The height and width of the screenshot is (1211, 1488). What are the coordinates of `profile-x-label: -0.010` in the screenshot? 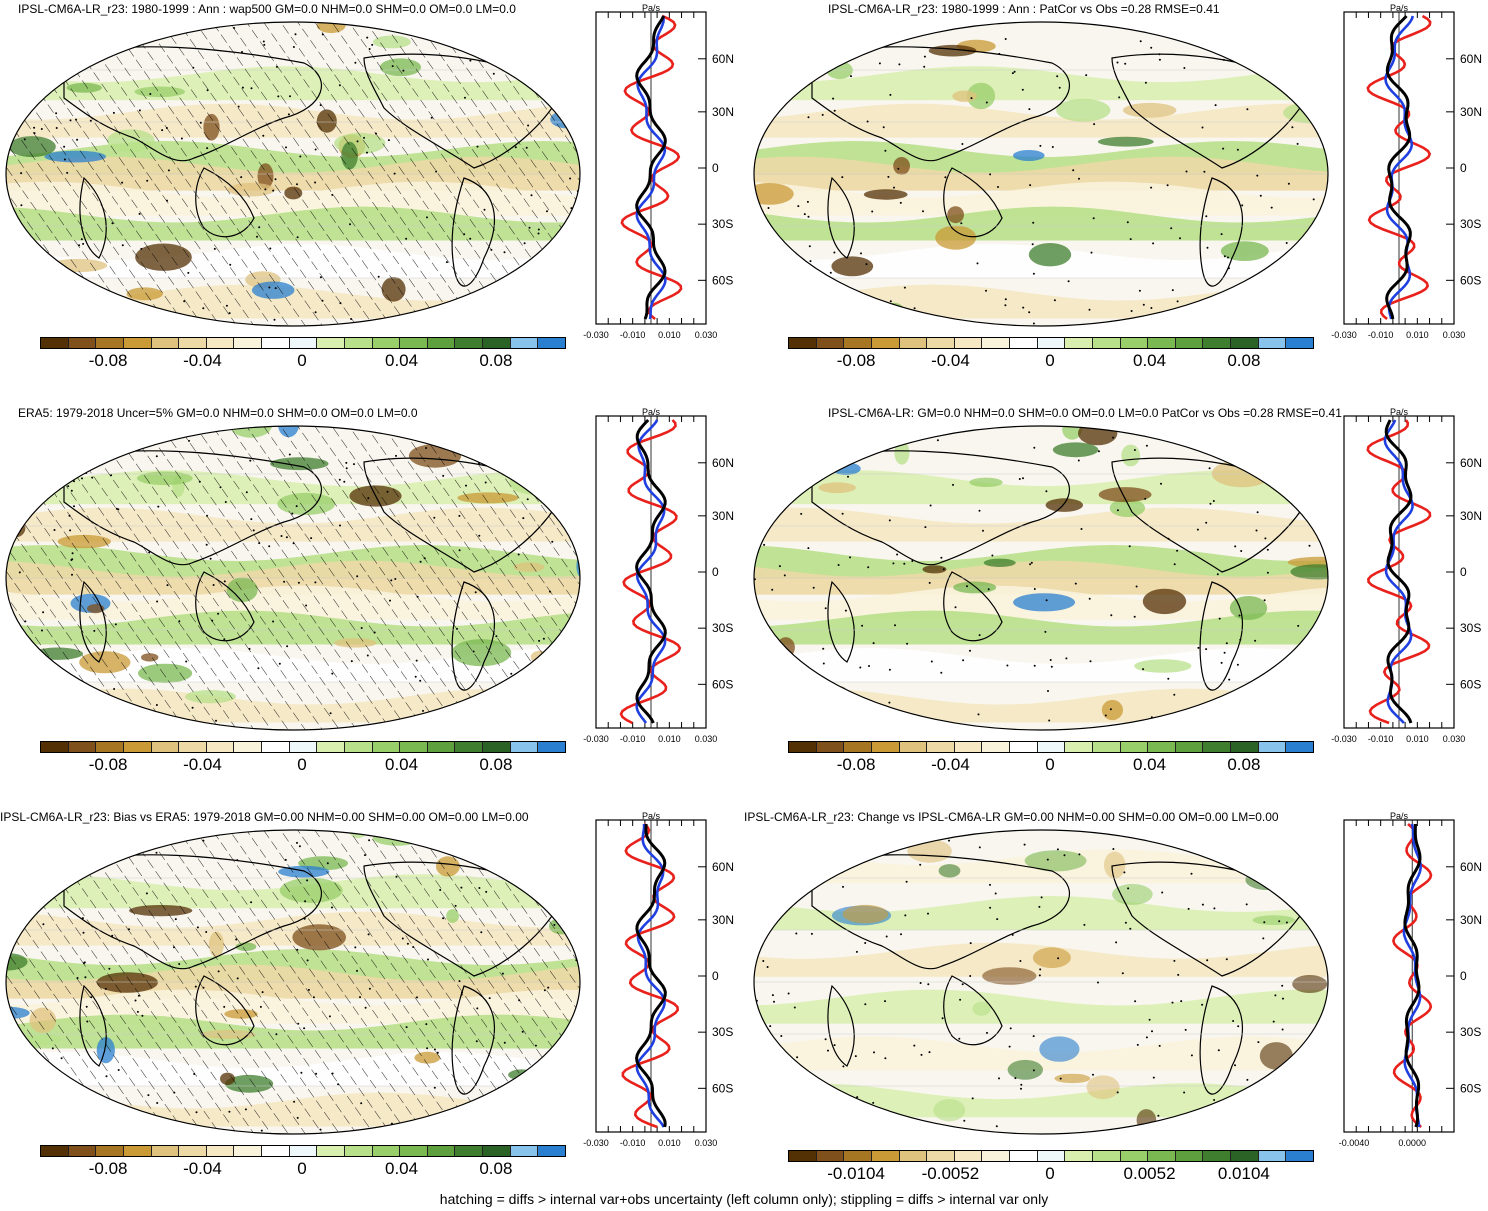 It's located at (1381, 739).